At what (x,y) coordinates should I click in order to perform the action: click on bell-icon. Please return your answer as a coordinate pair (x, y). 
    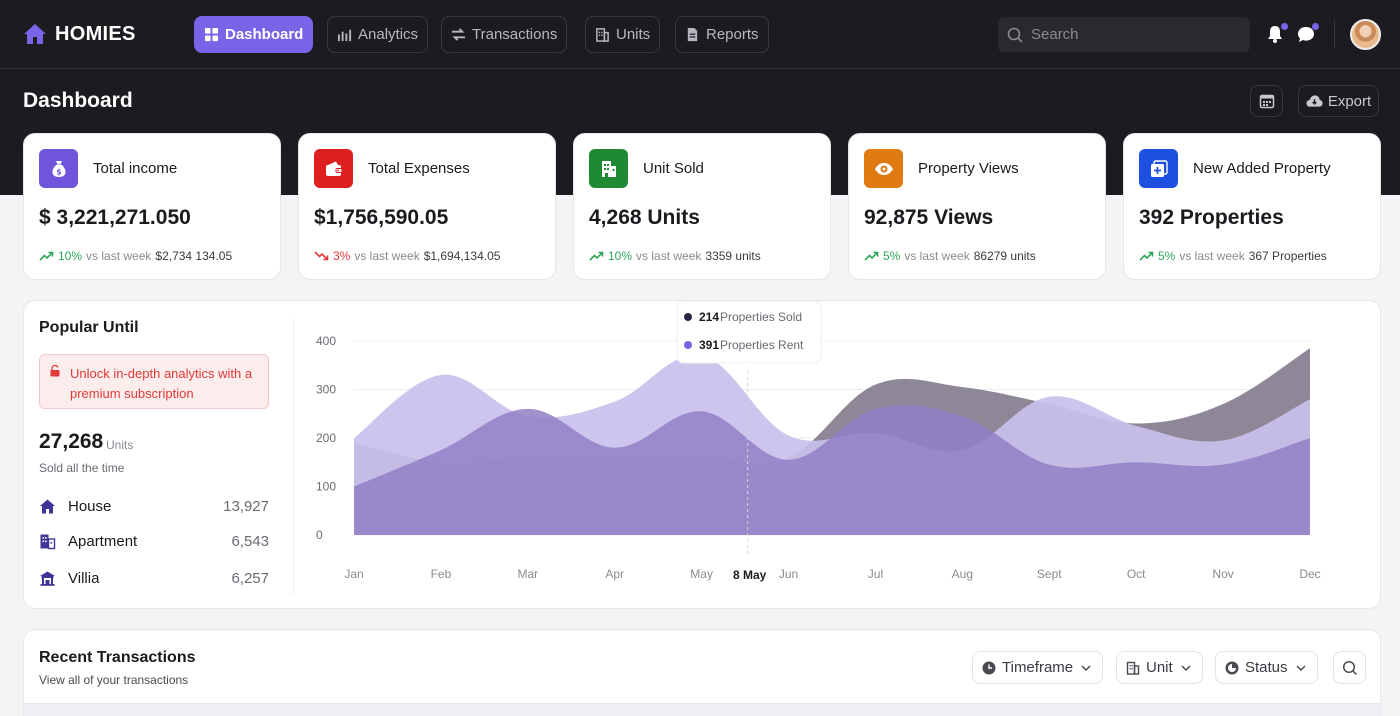
    Looking at the image, I should click on (1275, 34).